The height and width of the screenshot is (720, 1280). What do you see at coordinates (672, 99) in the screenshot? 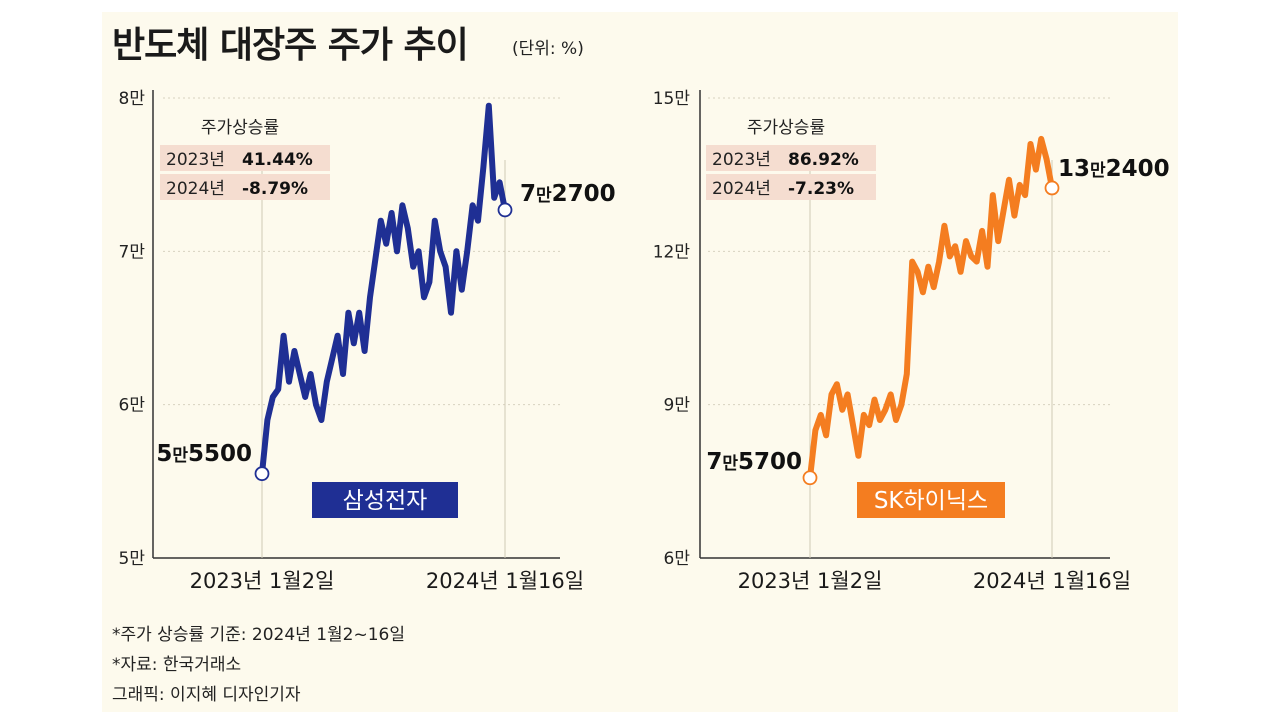
I see `y-tick-label: 15만` at bounding box center [672, 99].